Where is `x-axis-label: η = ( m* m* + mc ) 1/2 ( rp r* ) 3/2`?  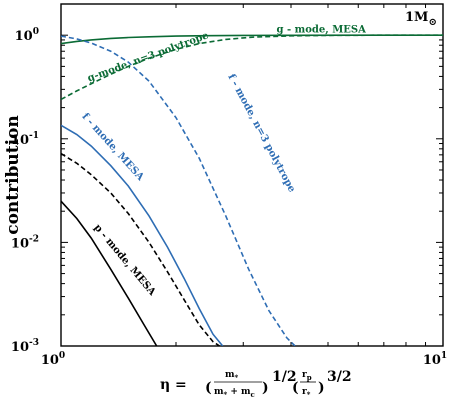 x-axis-label: η = ( m* m* + mc ) 1/2 ( rp r* ) 3/2 is located at coordinates (256, 384).